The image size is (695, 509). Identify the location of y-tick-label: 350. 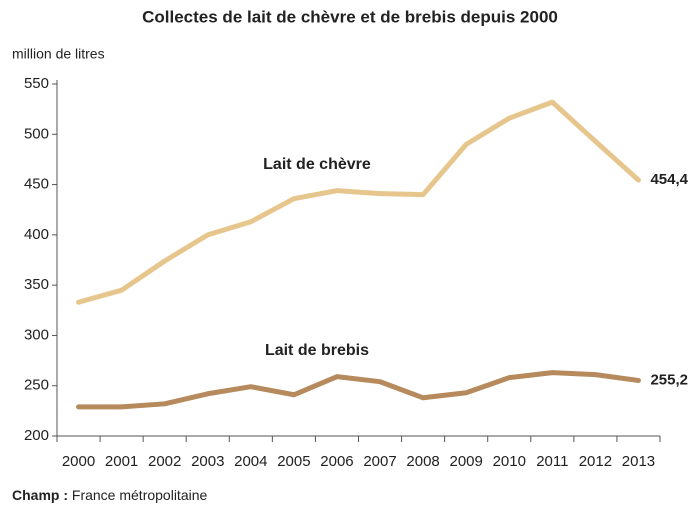
(36, 284).